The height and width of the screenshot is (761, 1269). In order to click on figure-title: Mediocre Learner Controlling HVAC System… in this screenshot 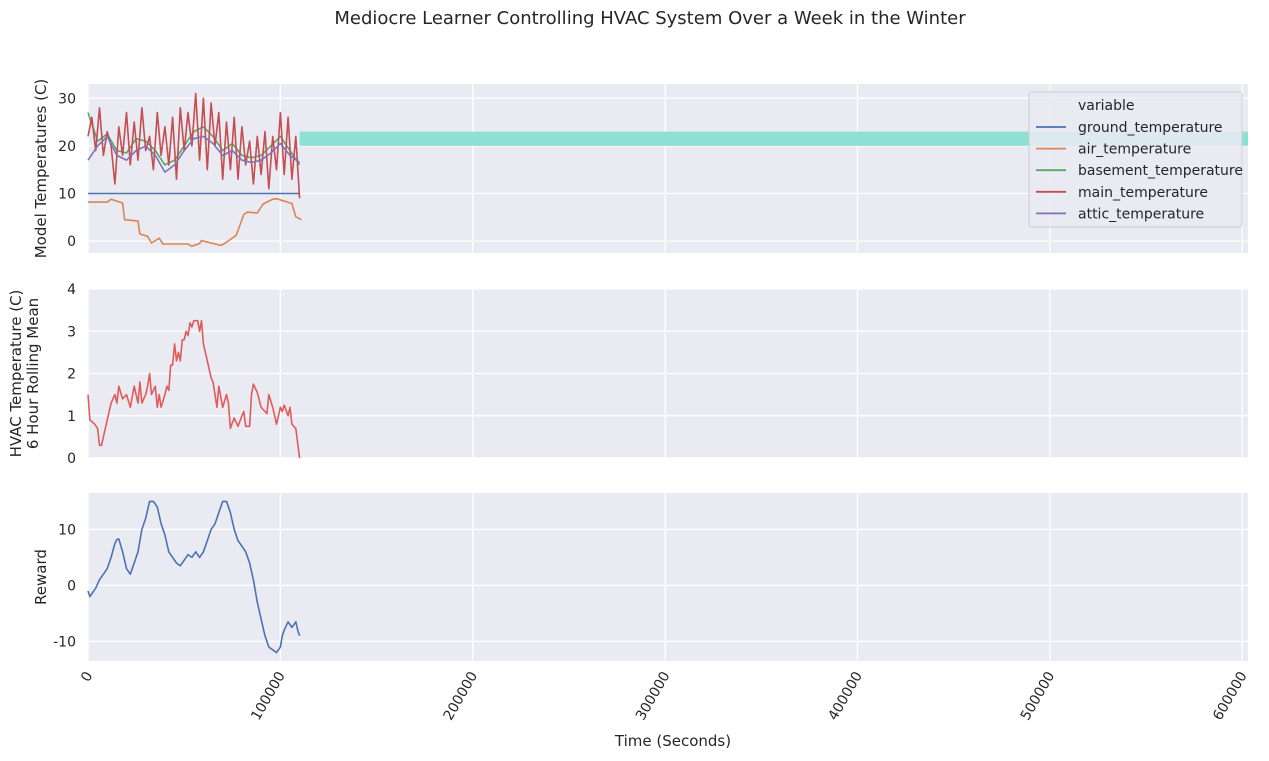, I will do `click(650, 18)`.